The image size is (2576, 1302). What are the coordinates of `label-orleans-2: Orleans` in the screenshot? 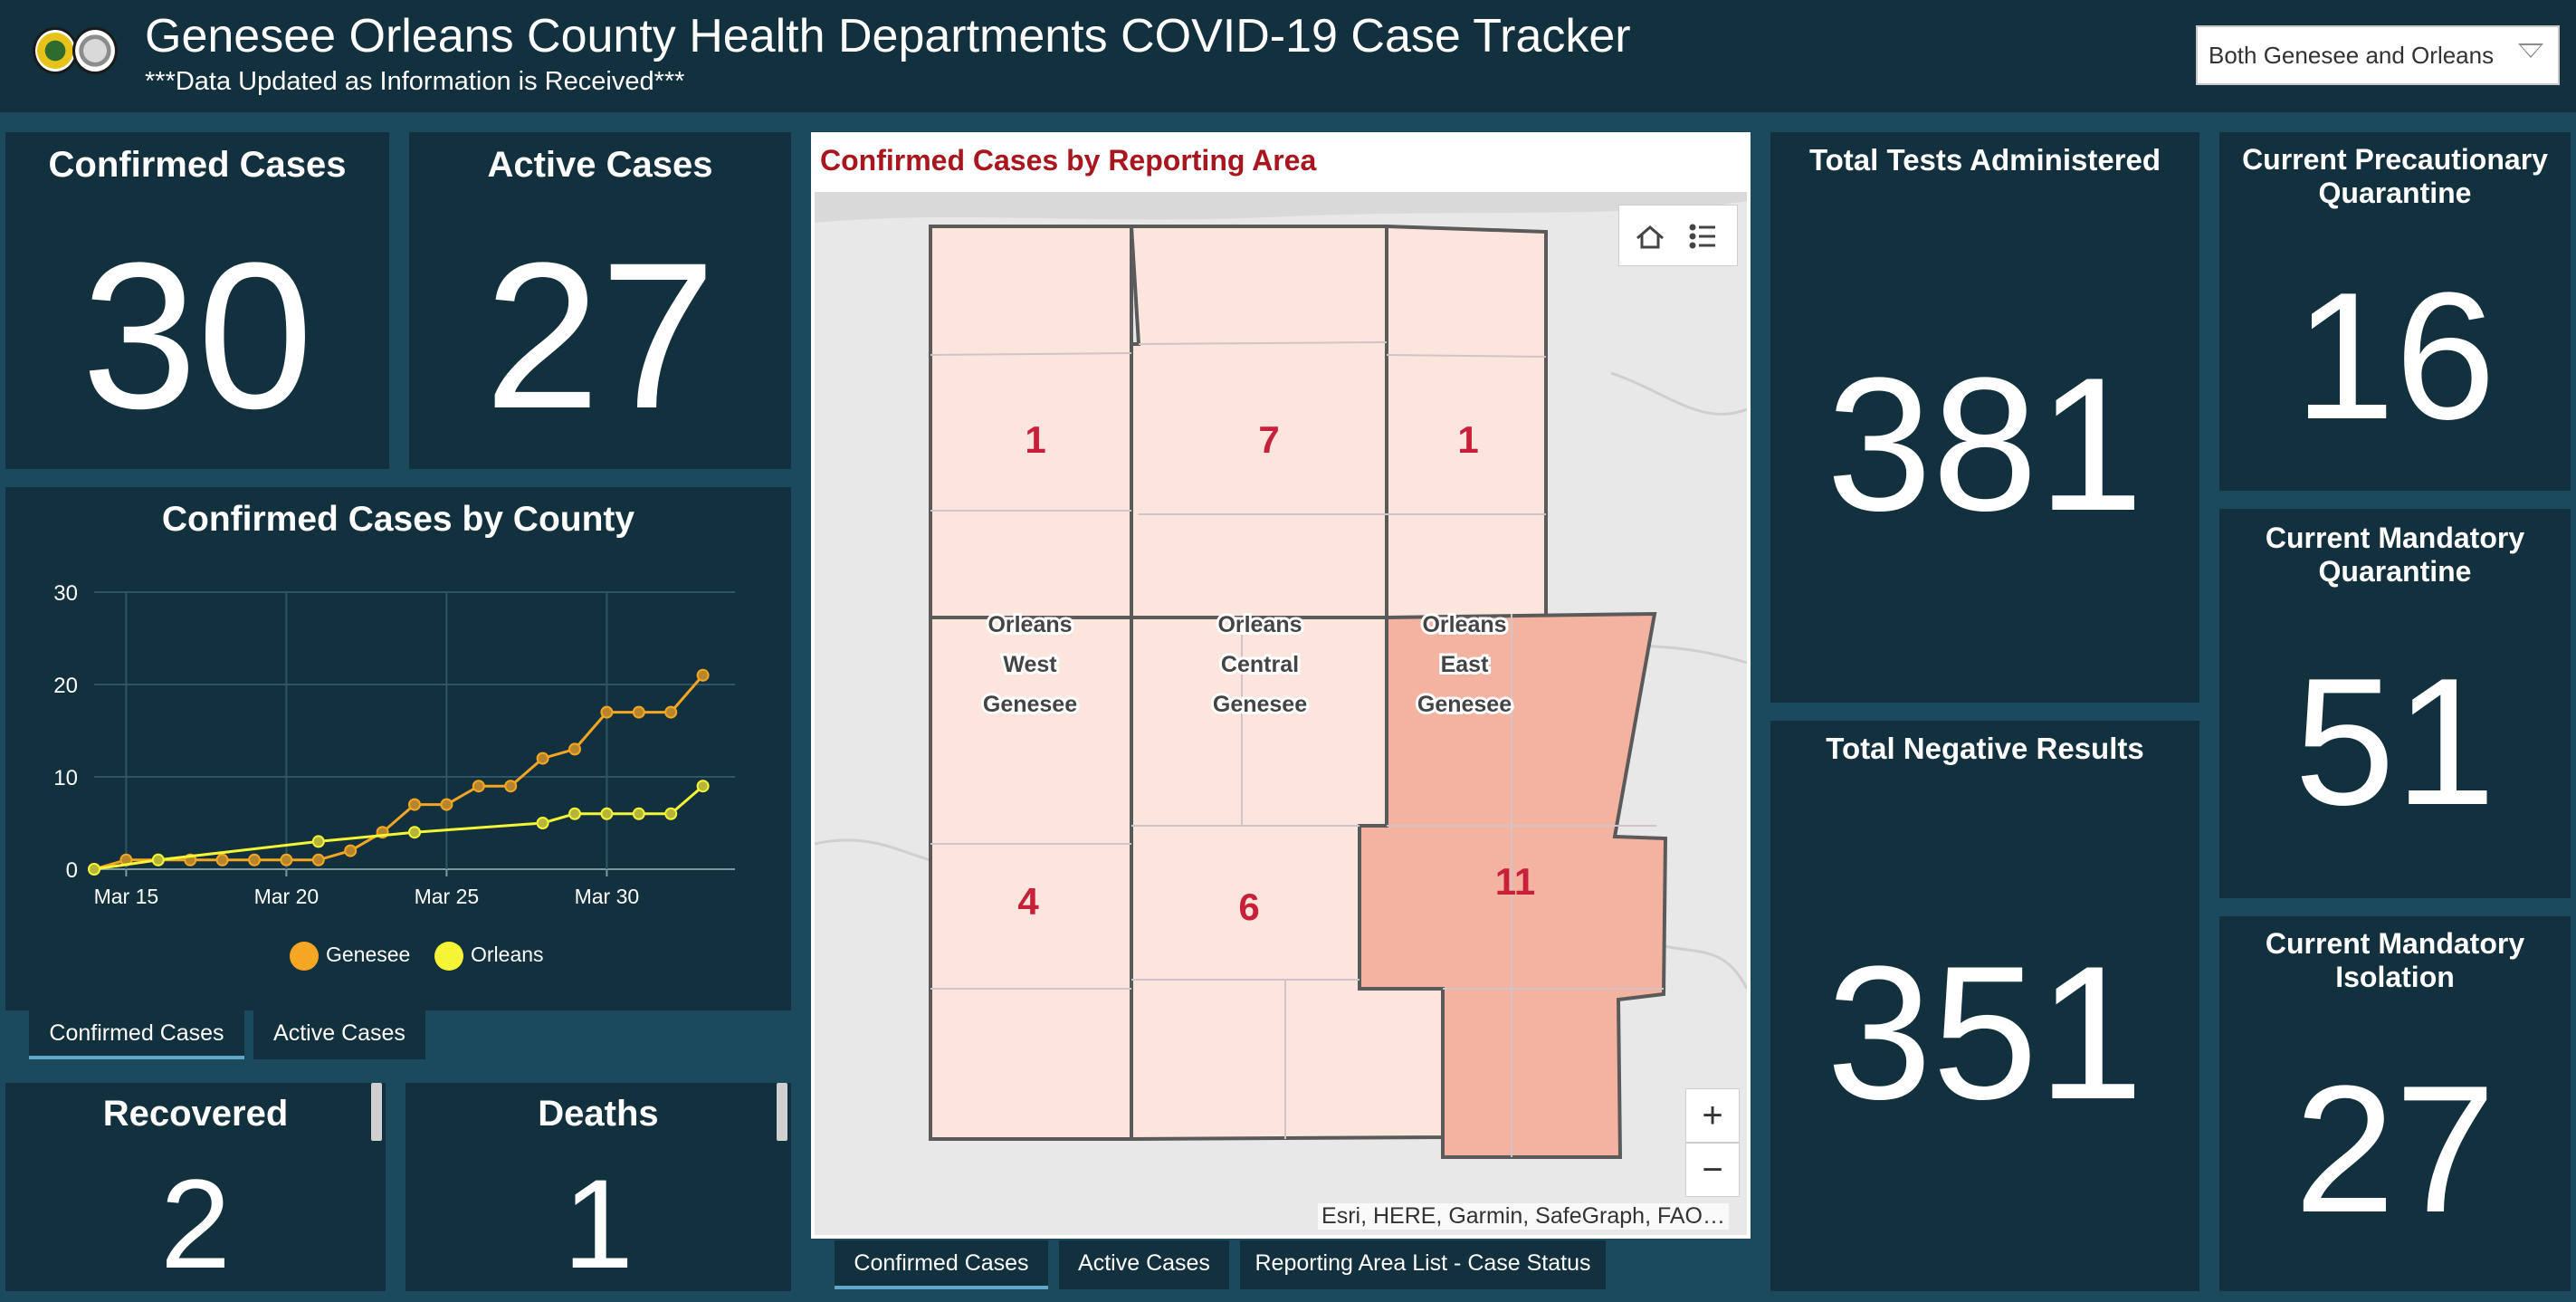 It's located at (1259, 625).